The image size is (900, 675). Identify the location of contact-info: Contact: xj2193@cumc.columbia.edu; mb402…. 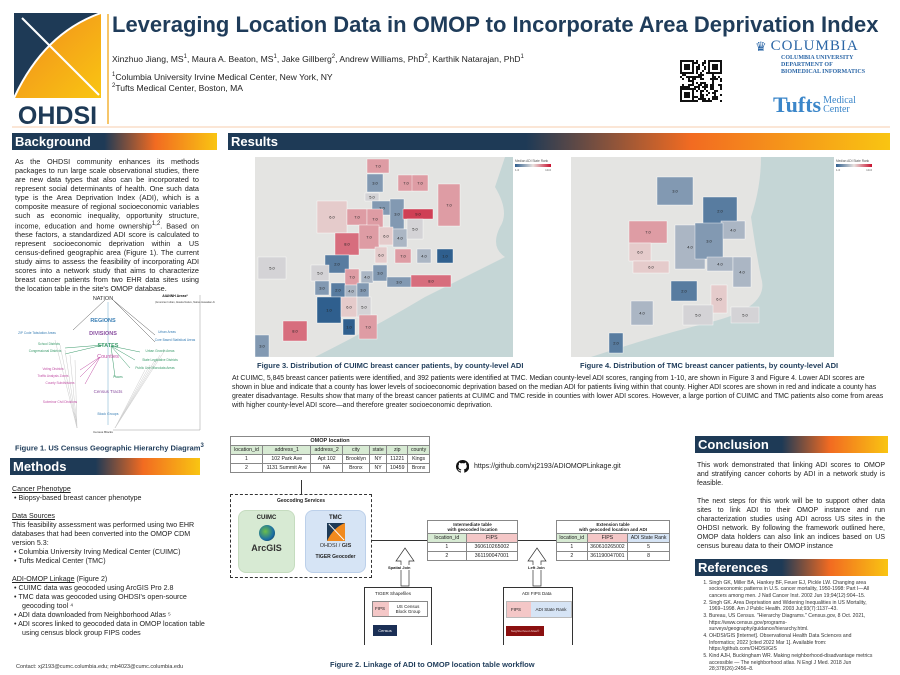
(100, 667).